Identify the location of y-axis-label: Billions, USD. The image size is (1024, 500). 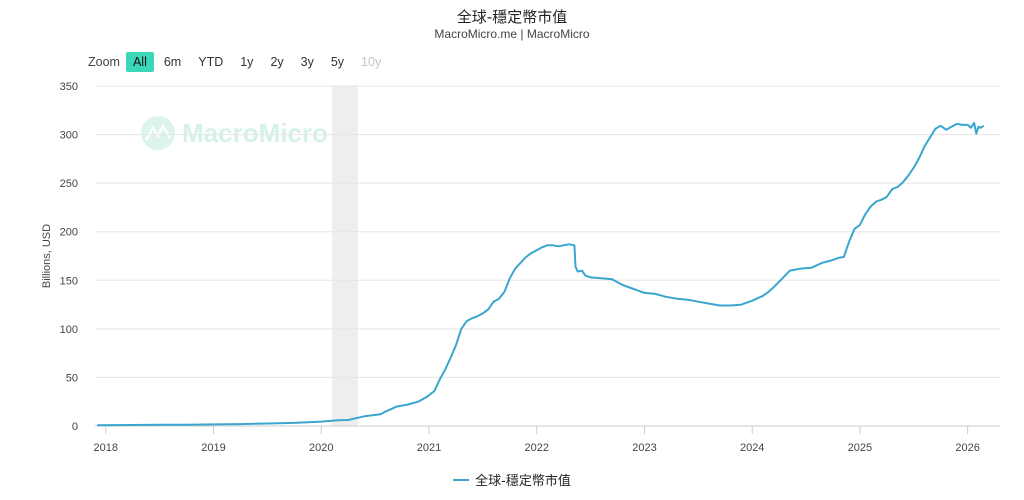
(47, 256).